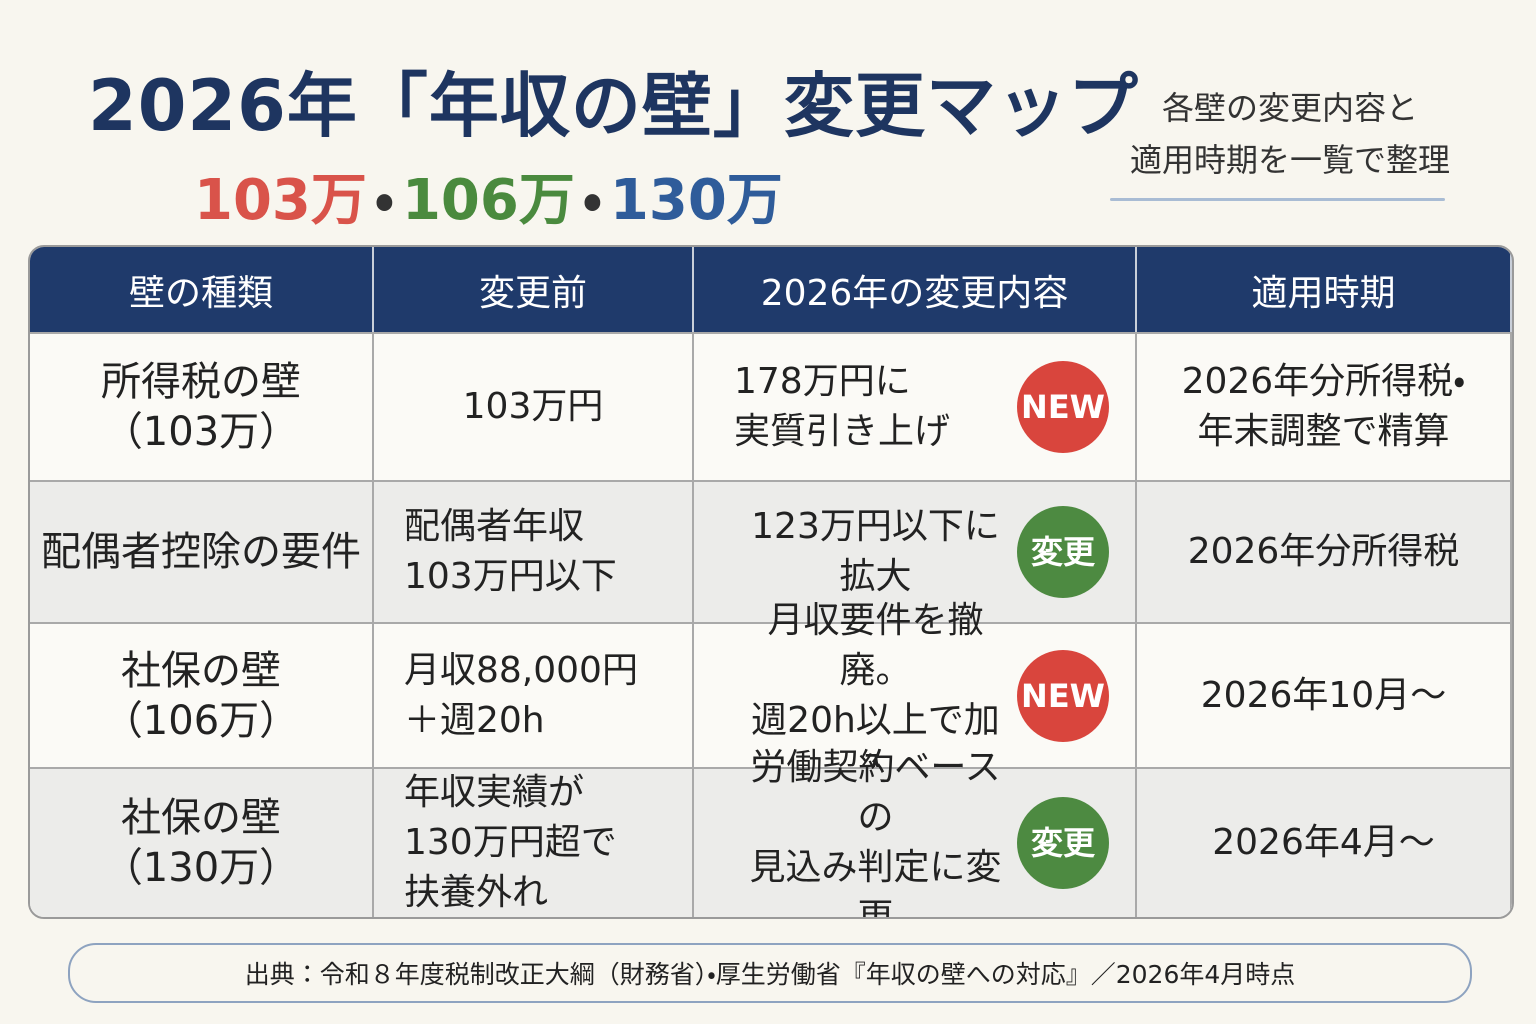 The width and height of the screenshot is (1536, 1024). Describe the element at coordinates (494, 792) in the screenshot. I see `cell-line: 年収実績が` at that location.